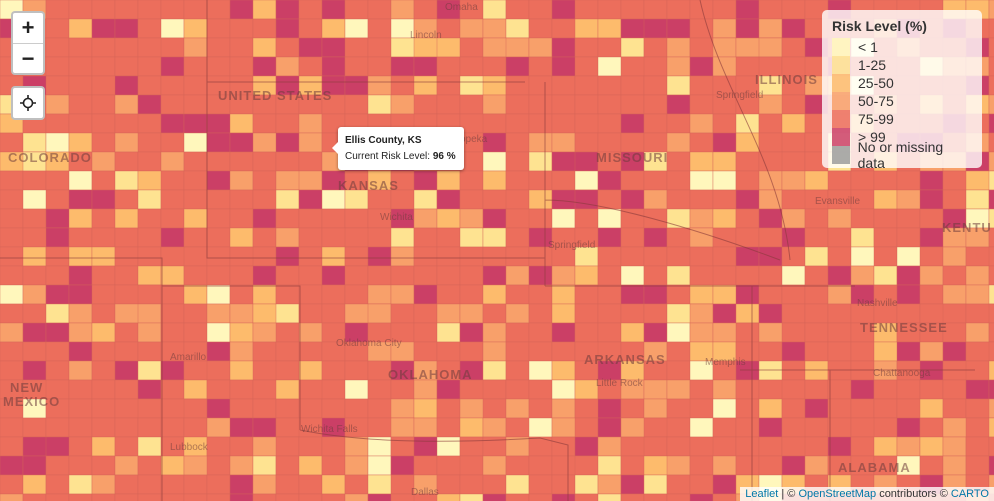 Image resolution: width=994 pixels, height=501 pixels. I want to click on legend-item: > 99, so click(902, 137).